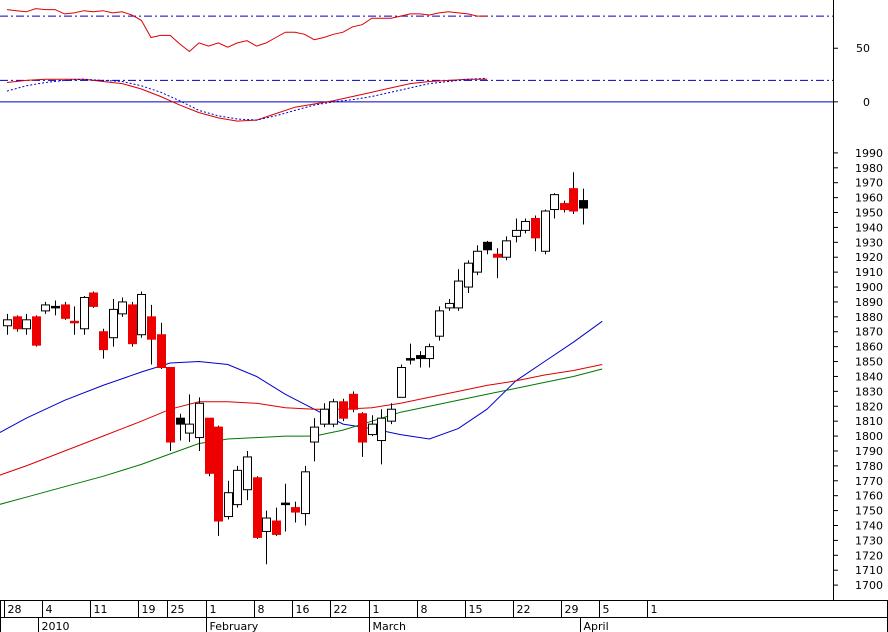 The width and height of the screenshot is (888, 632). Describe the element at coordinates (869, 198) in the screenshot. I see `y-tick-label: 1960` at that location.